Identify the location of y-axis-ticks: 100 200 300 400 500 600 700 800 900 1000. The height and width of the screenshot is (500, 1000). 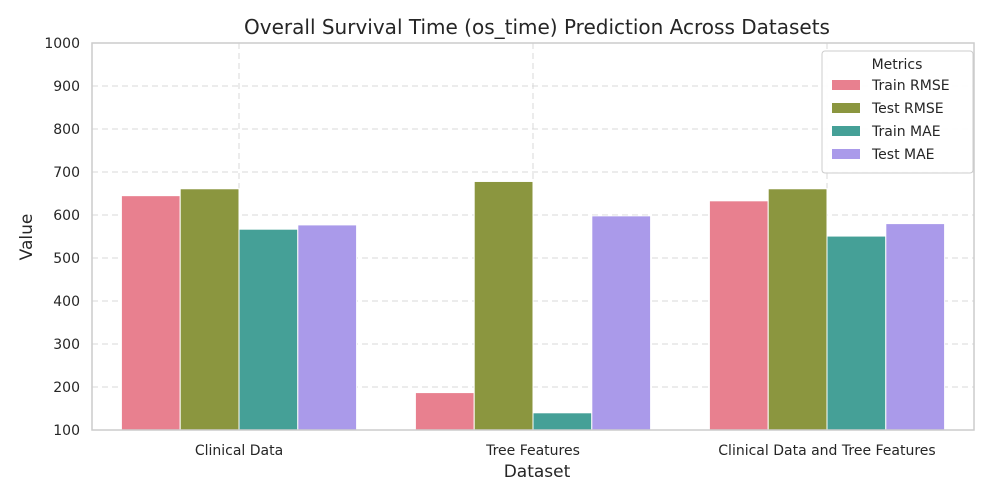
(62, 237).